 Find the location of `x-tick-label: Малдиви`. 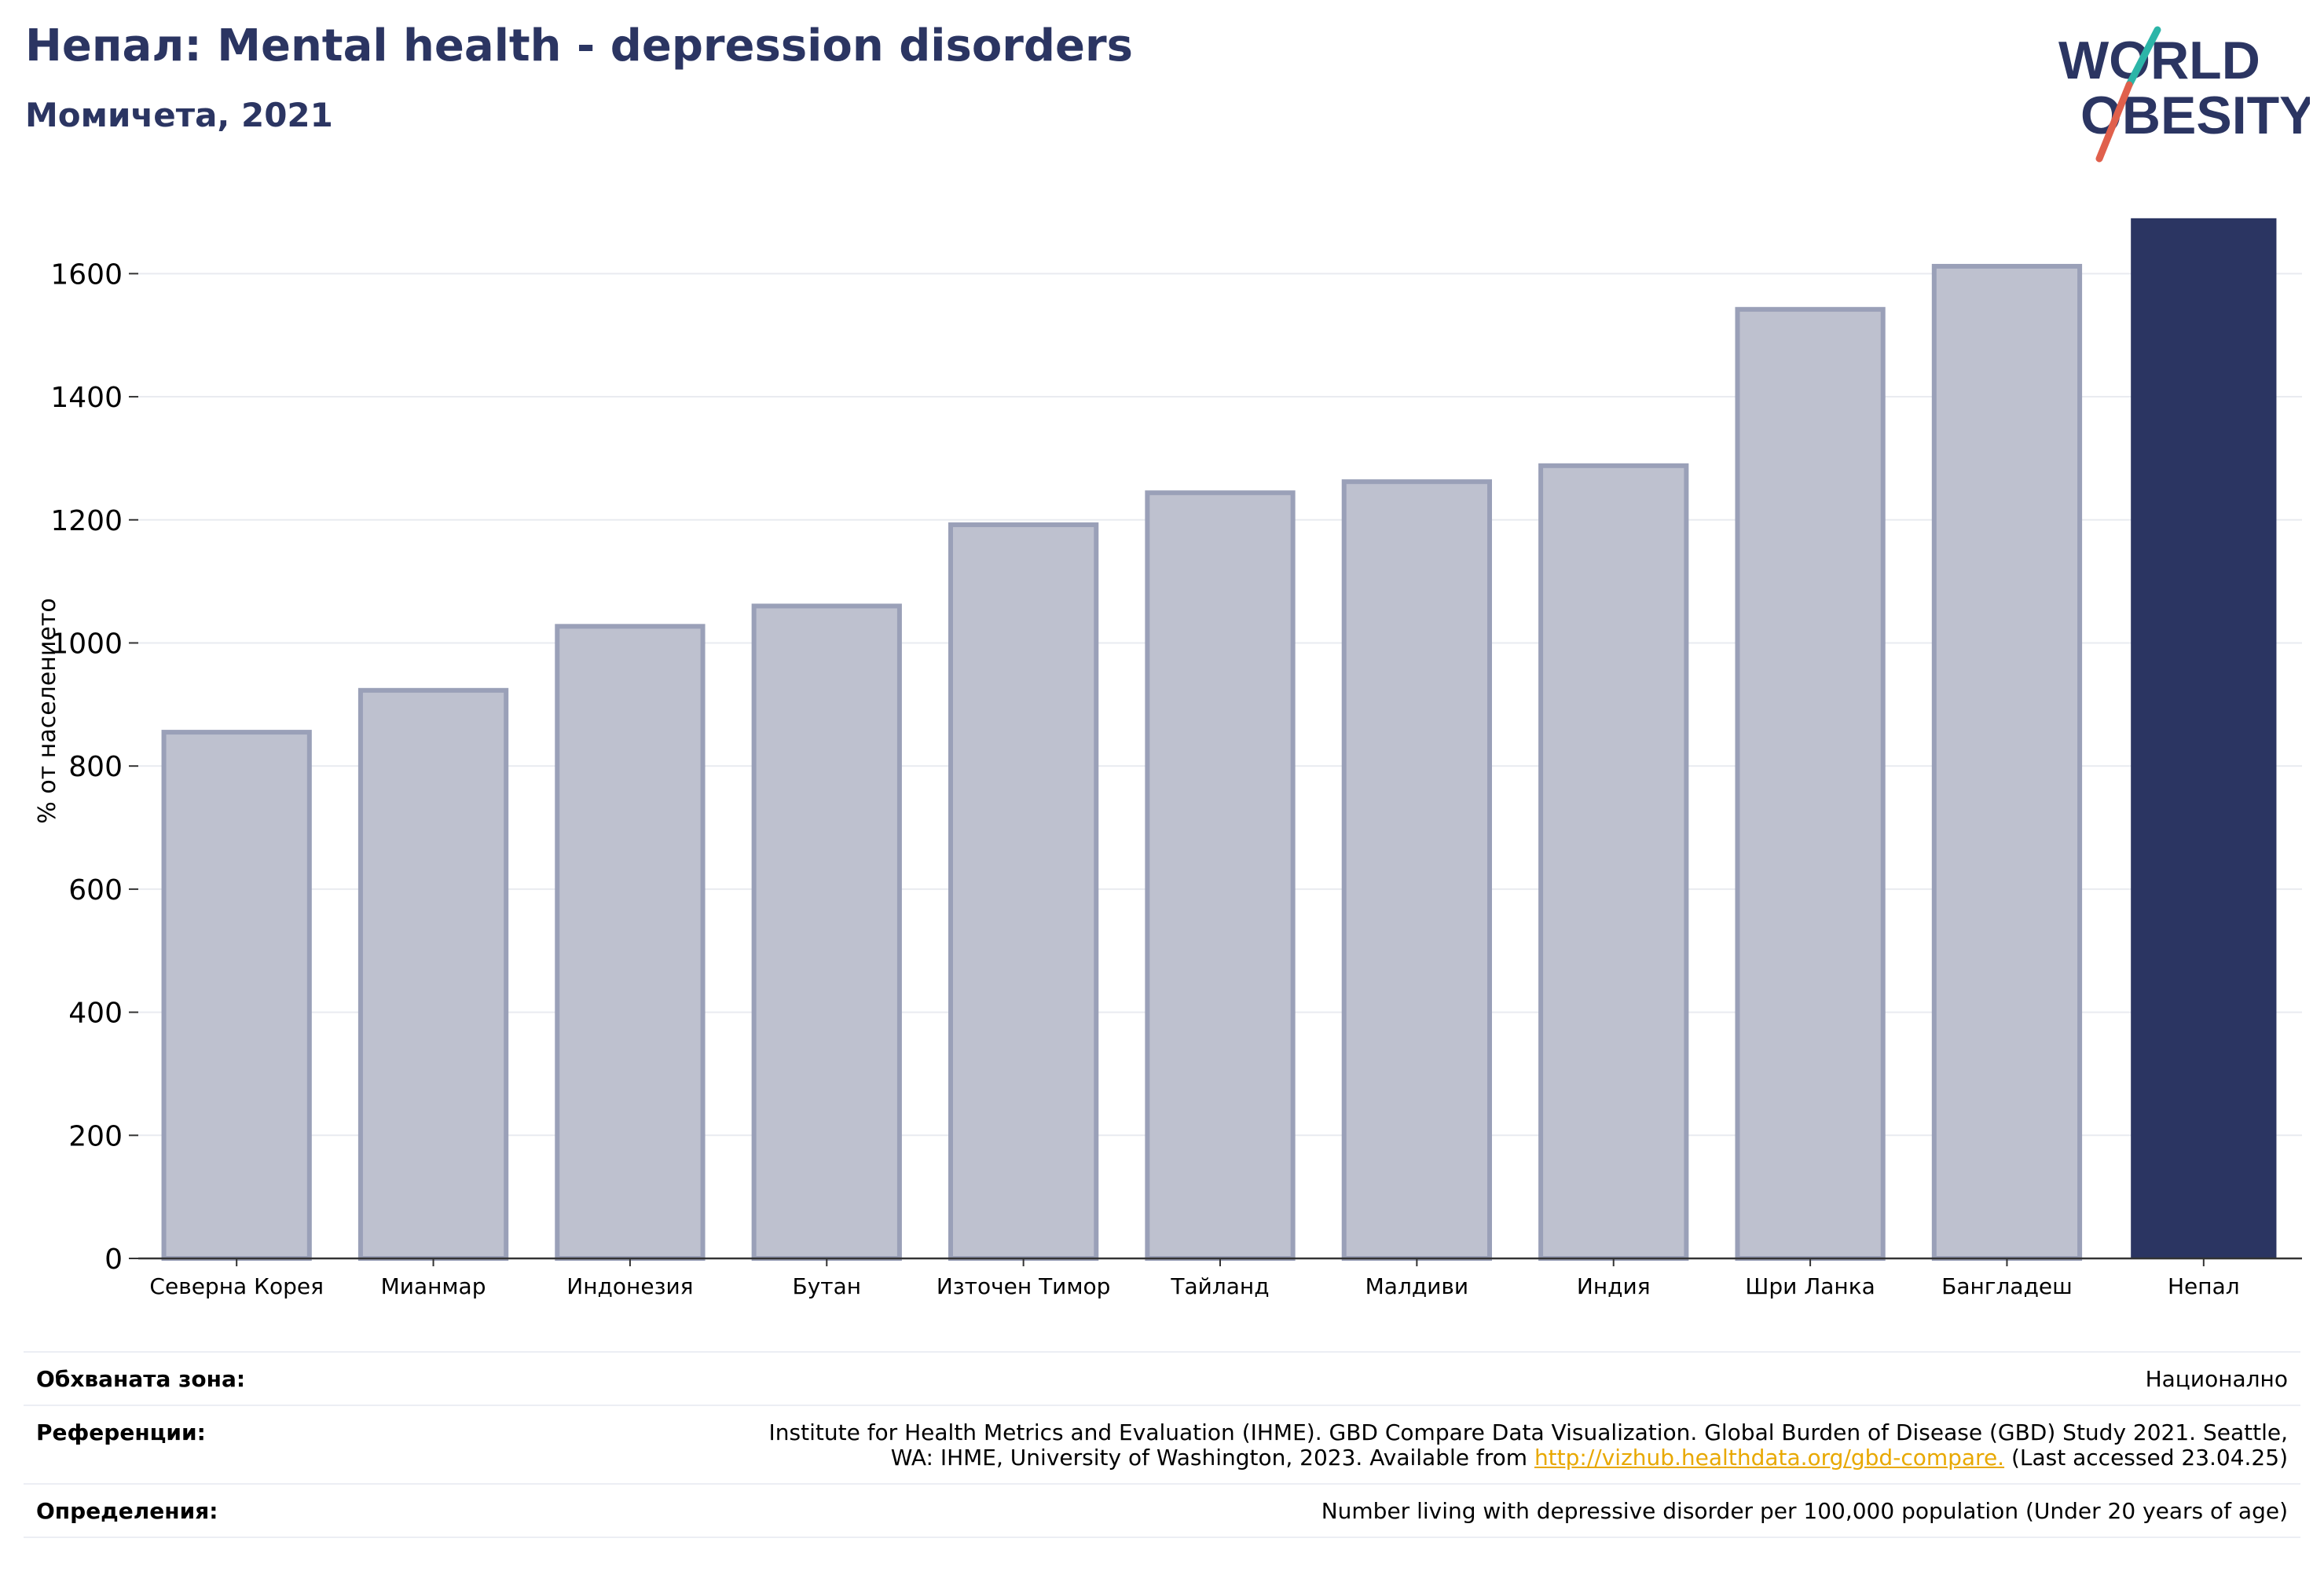

x-tick-label: Малдиви is located at coordinates (1416, 1286).